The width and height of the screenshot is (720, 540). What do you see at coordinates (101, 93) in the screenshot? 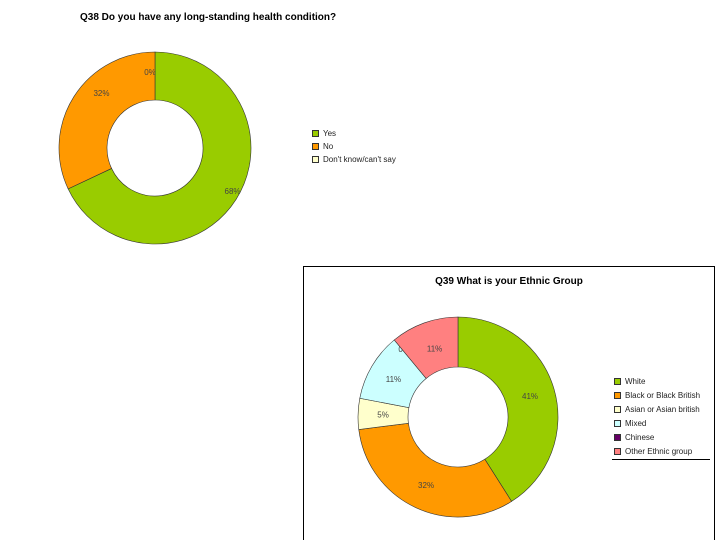
I see `chart1-data-label-1: 32%` at bounding box center [101, 93].